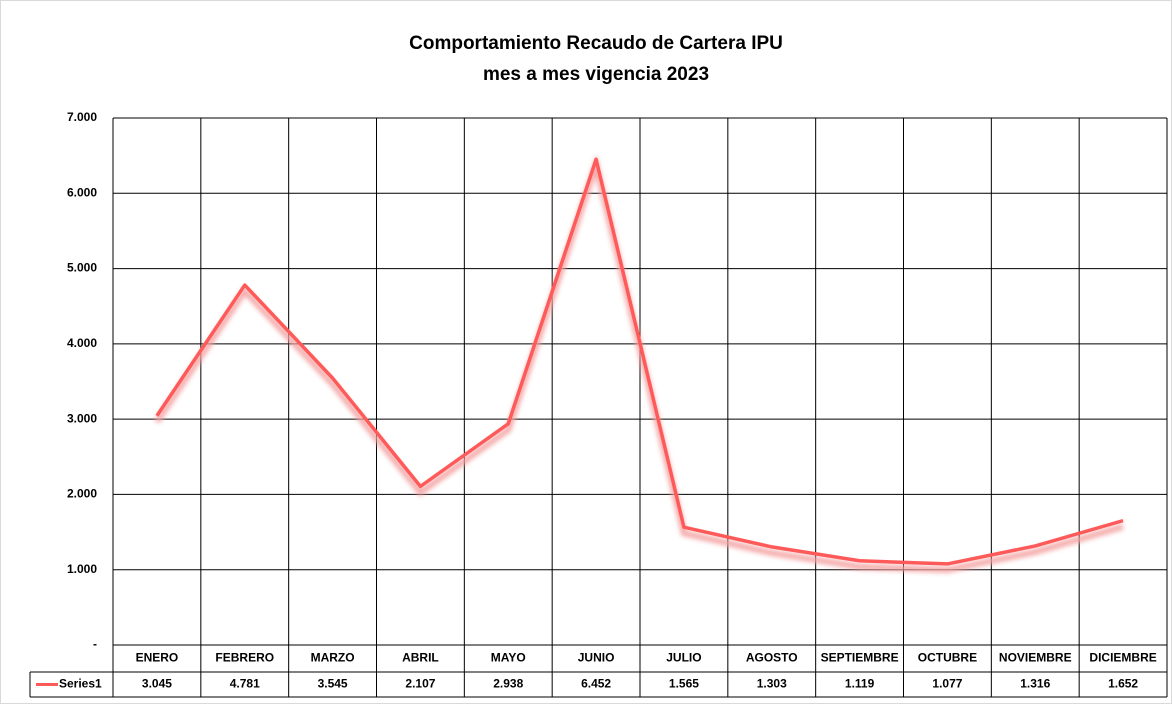  What do you see at coordinates (82, 569) in the screenshot?
I see `y-tick-label: 1.000` at bounding box center [82, 569].